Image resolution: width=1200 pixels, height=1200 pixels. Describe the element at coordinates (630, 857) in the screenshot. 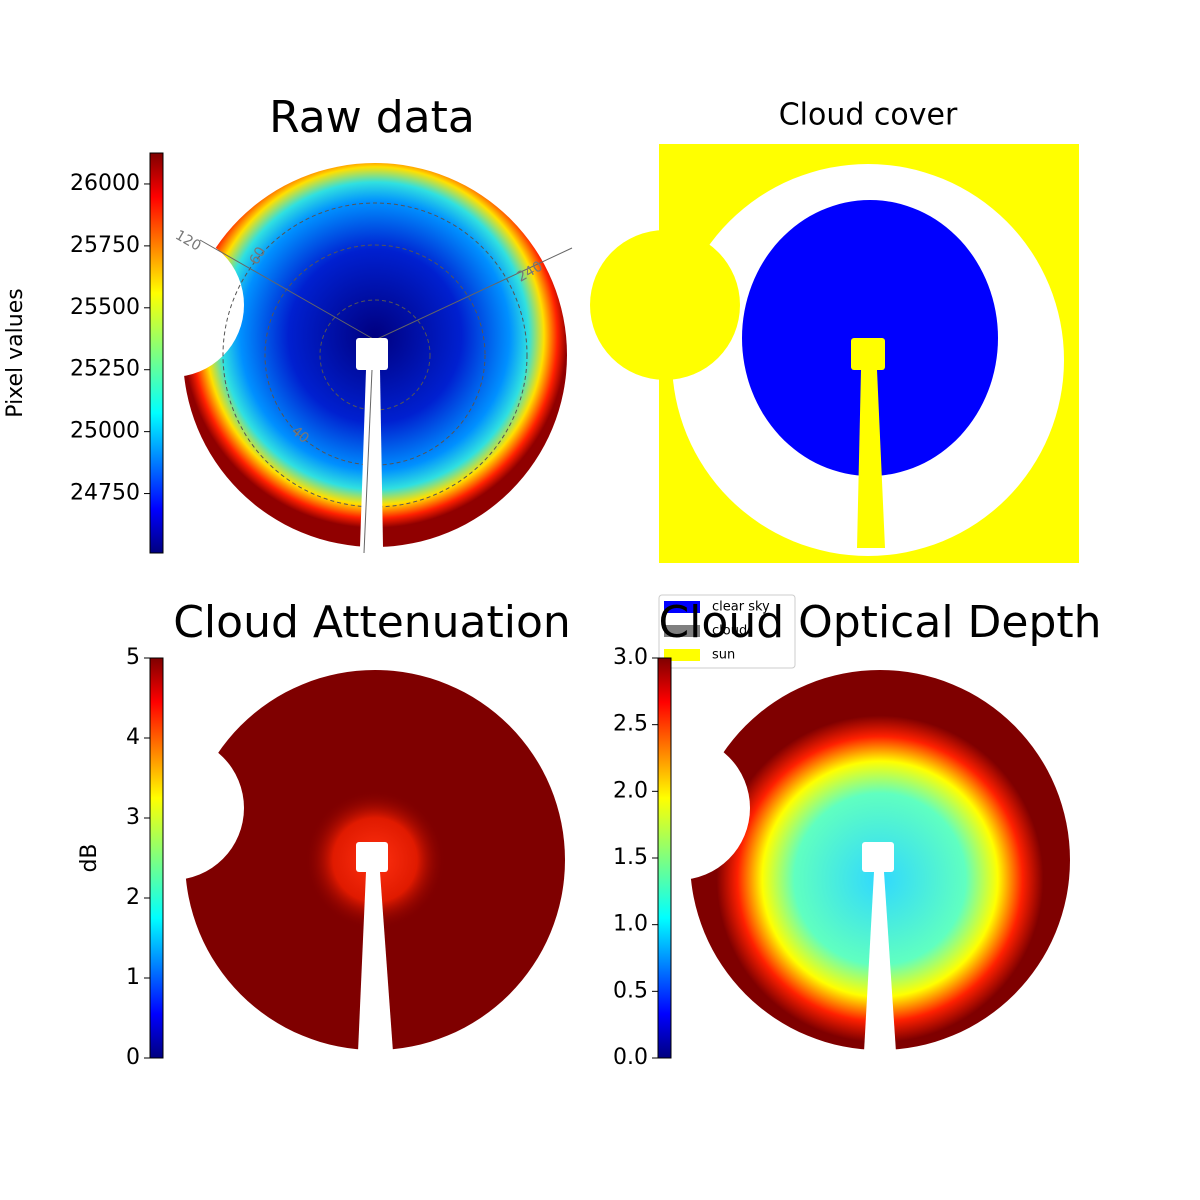

I see `colorbar-tick-label: 1.5` at that location.